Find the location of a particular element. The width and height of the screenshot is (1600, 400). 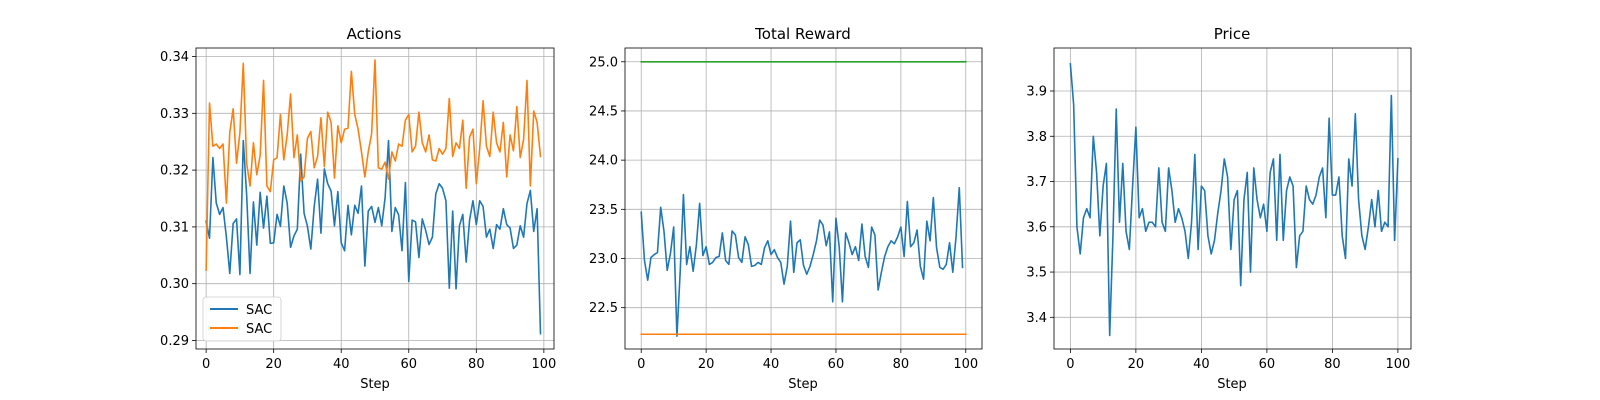

y-tick-label: 24.0 is located at coordinates (603, 161).